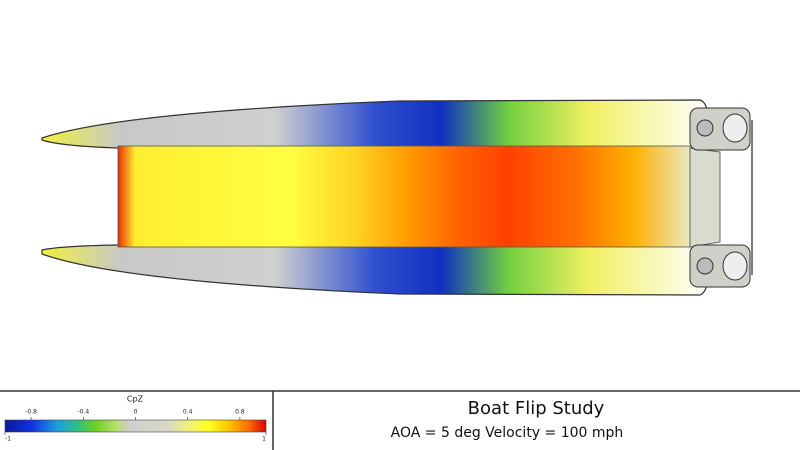  I want to click on colorbar-tick-label: 0, so click(136, 412).